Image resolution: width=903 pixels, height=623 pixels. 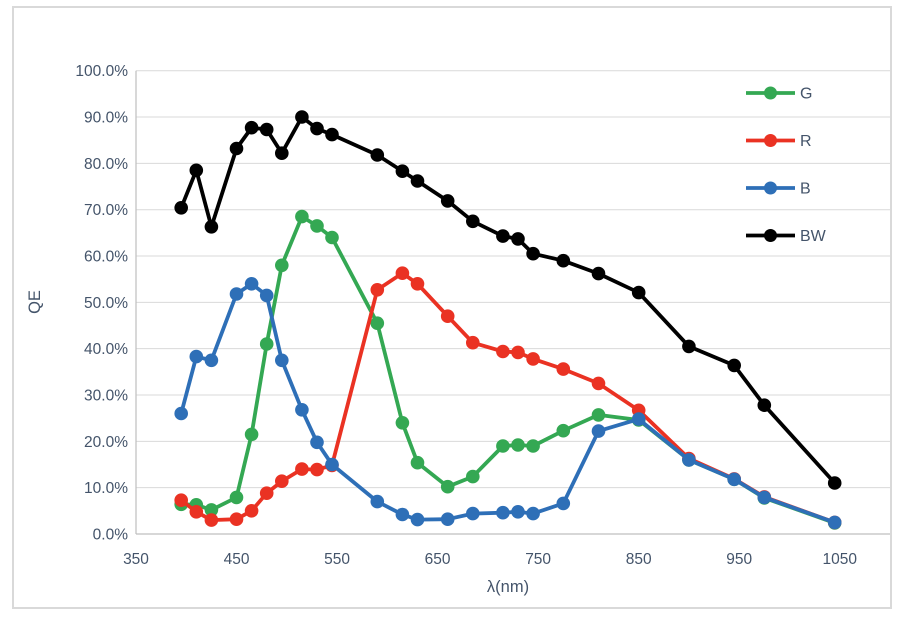 I want to click on y-tick-label: 30.0%, so click(x=106, y=396).